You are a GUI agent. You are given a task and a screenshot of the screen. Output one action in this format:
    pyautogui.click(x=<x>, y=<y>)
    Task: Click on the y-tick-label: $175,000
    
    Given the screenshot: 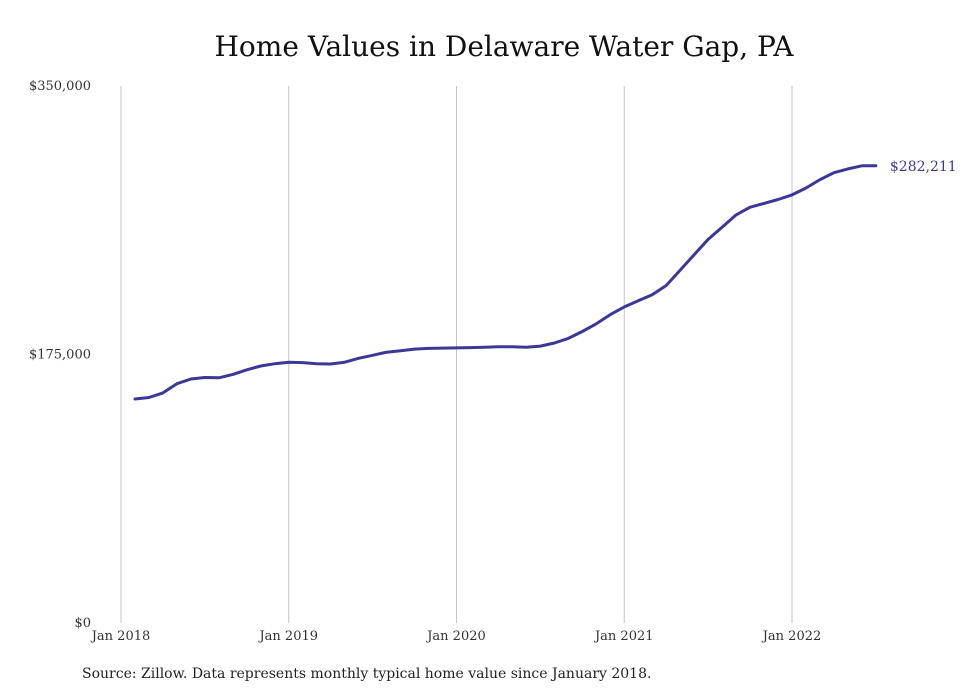 What is the action you would take?
    pyautogui.click(x=60, y=355)
    